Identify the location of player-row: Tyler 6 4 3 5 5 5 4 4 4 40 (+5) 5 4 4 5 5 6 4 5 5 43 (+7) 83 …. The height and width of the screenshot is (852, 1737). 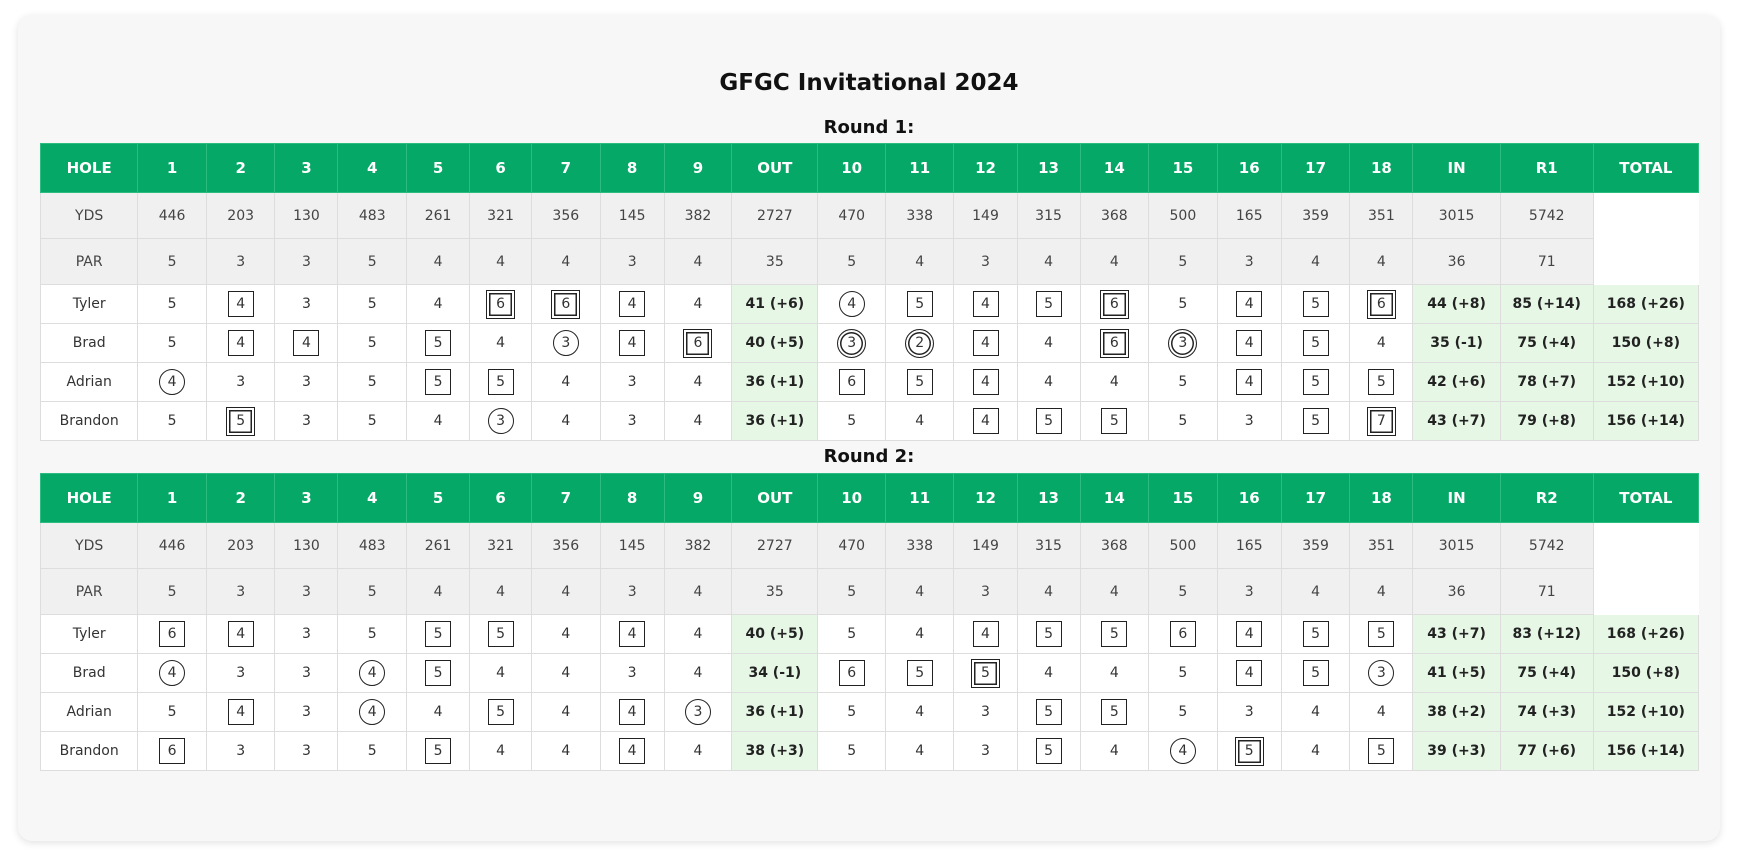
(869, 634).